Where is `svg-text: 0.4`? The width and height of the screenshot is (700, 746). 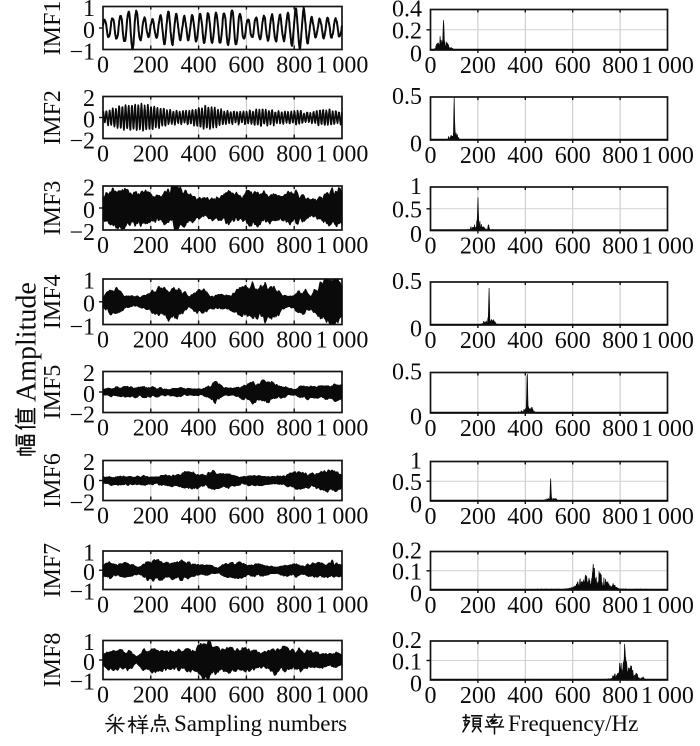 svg-text: 0.4 is located at coordinates (407, 11).